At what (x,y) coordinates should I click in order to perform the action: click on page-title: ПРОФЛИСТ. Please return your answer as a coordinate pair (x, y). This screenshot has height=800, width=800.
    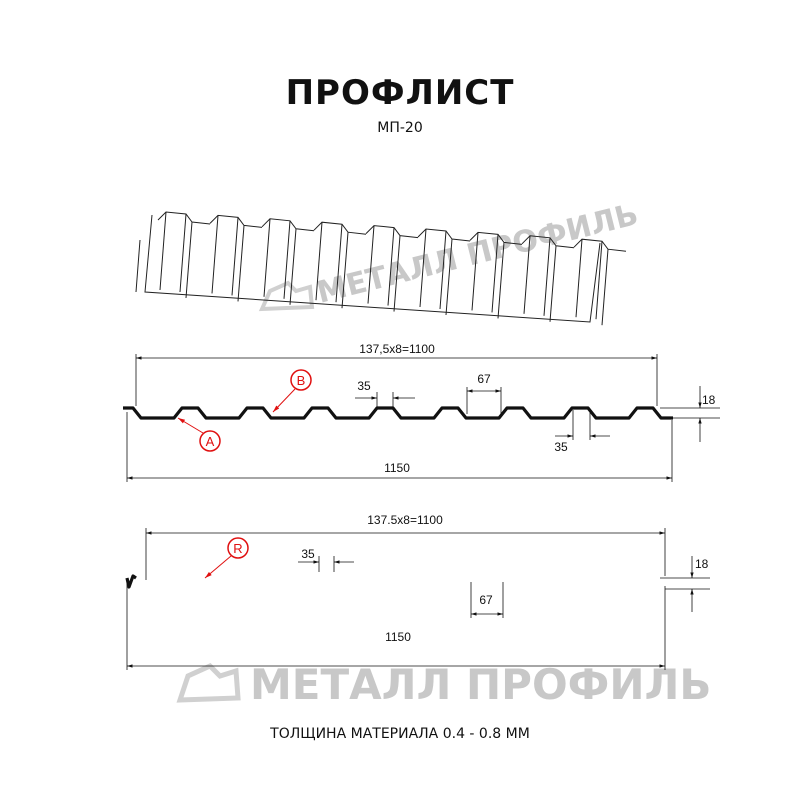
    Looking at the image, I should click on (400, 93).